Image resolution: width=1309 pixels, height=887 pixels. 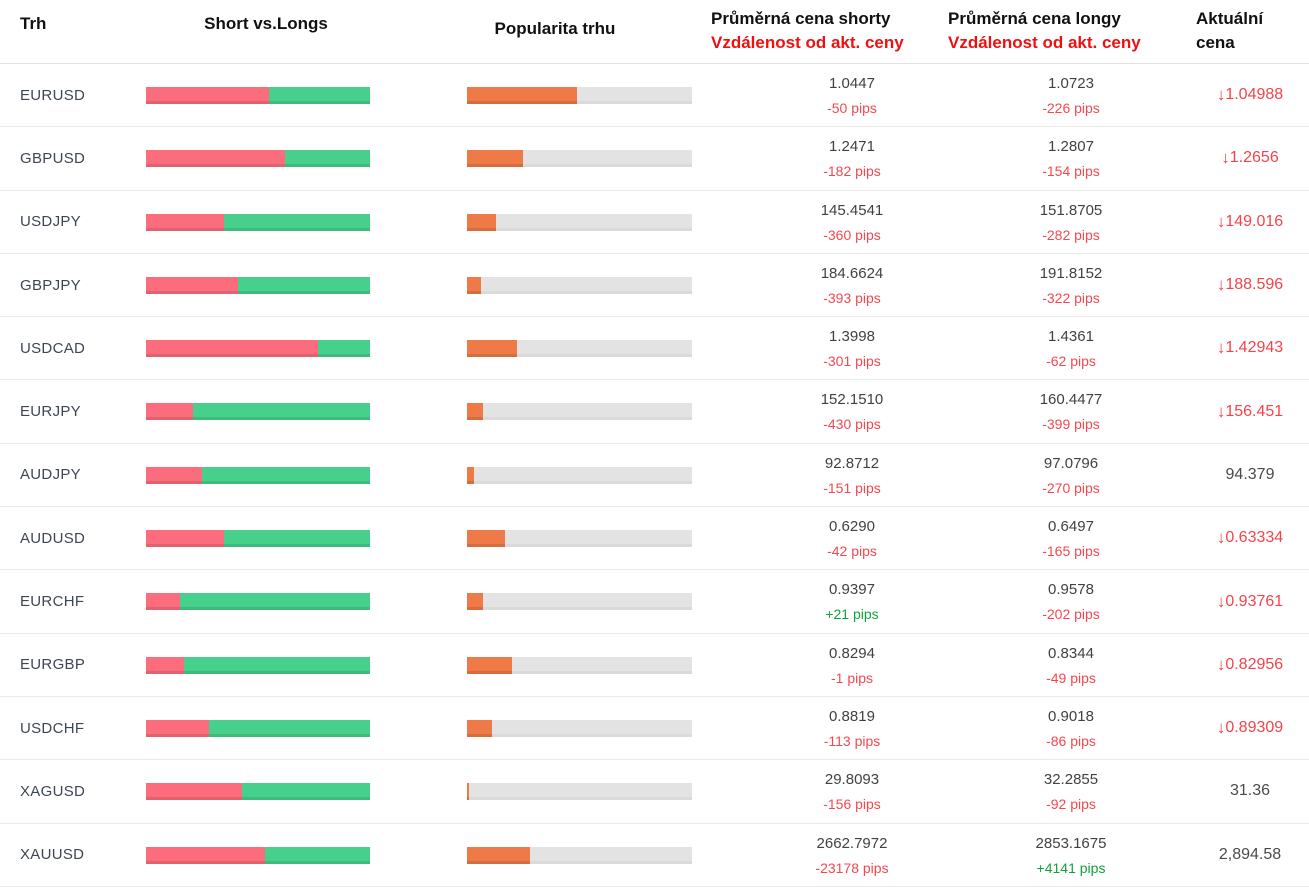 I want to click on short-distance-pips: -50 pips, so click(x=852, y=108).